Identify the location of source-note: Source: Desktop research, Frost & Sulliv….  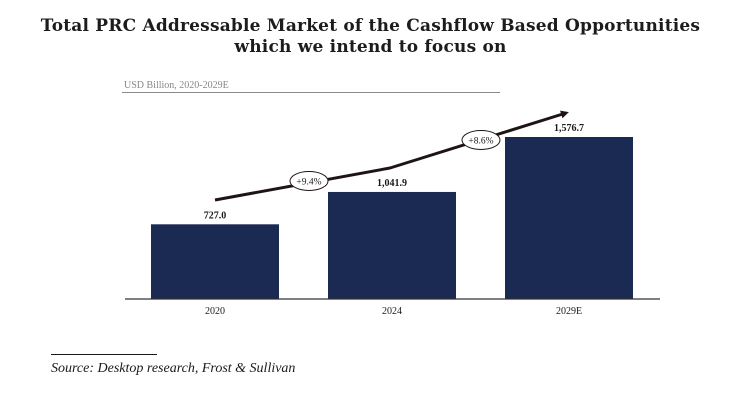
(173, 368).